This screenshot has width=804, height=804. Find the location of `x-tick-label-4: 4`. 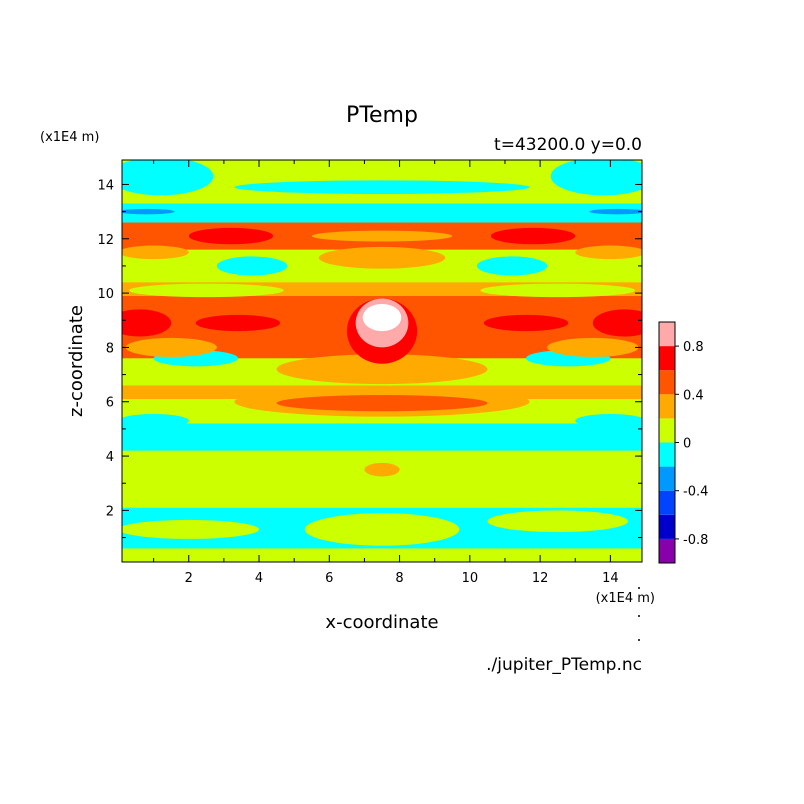

x-tick-label-4: 4 is located at coordinates (259, 578).